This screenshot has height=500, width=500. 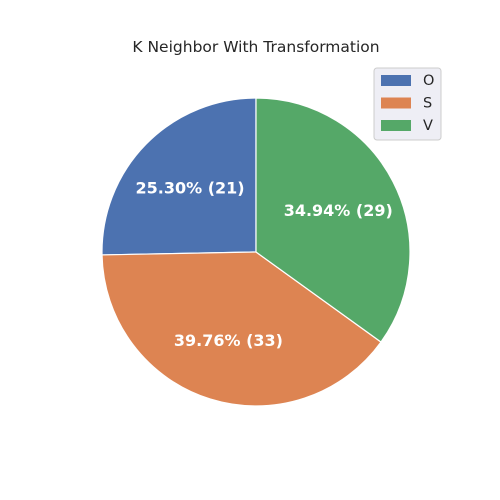 I want to click on legend-swatch-v, so click(x=396, y=125).